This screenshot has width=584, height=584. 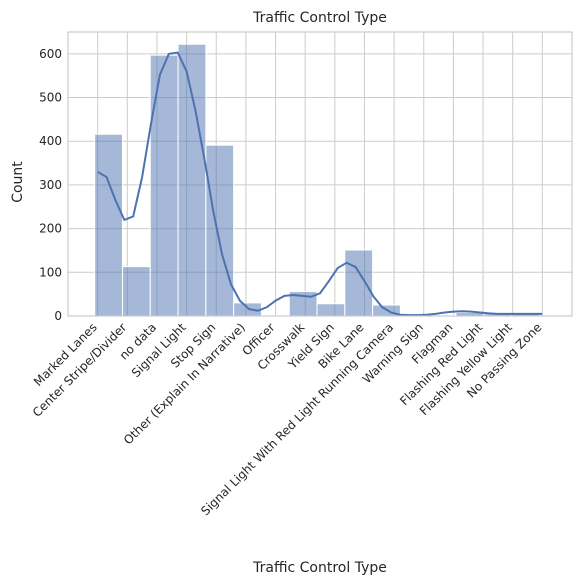 I want to click on y-tick-label: 300, so click(x=50, y=185).